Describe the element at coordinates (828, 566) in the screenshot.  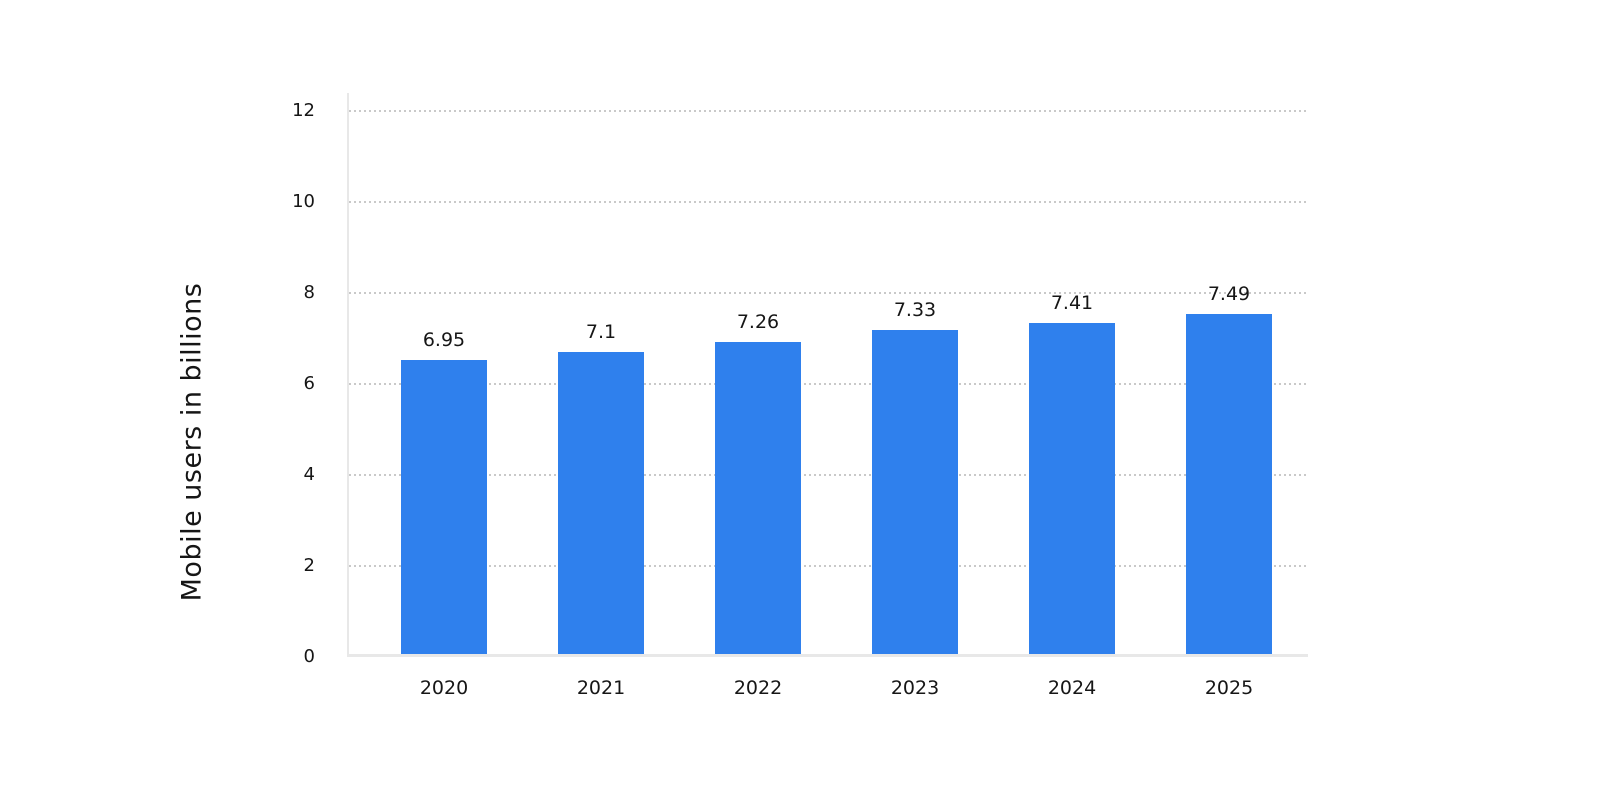
I see `gridline-y2` at that location.